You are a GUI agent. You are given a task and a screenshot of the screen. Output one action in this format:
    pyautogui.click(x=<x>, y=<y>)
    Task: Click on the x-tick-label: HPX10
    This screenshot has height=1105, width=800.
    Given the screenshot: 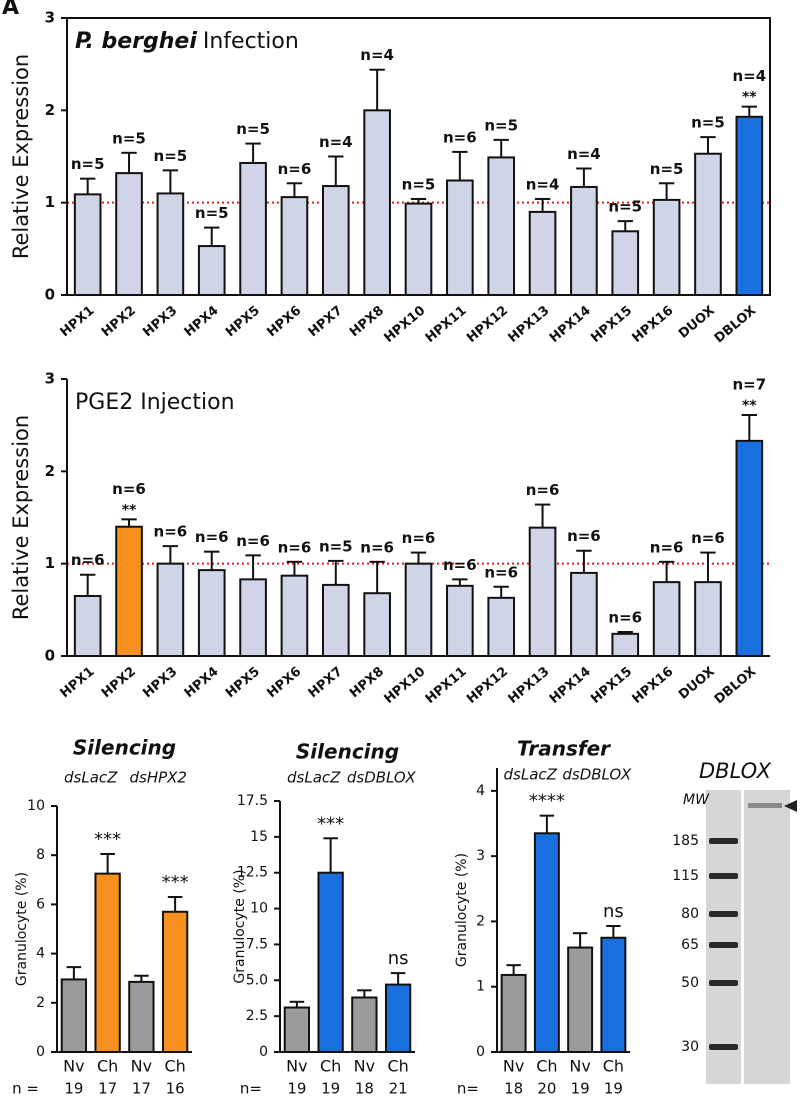 What is the action you would take?
    pyautogui.click(x=405, y=685)
    